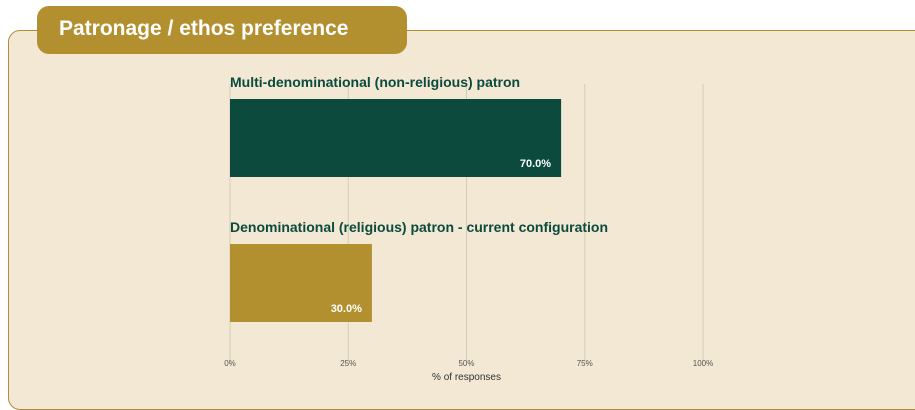 Image resolution: width=915 pixels, height=410 pixels. Describe the element at coordinates (346, 309) in the screenshot. I see `value-label-1: 30.0%` at that location.